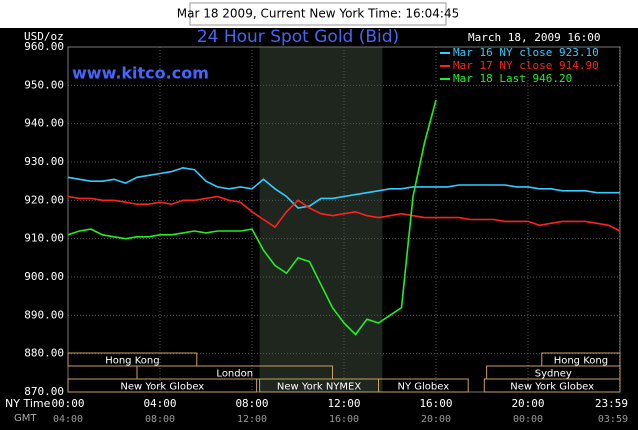 The width and height of the screenshot is (638, 430). Describe the element at coordinates (611, 403) in the screenshot. I see `x-tick-label: 23:59` at that location.